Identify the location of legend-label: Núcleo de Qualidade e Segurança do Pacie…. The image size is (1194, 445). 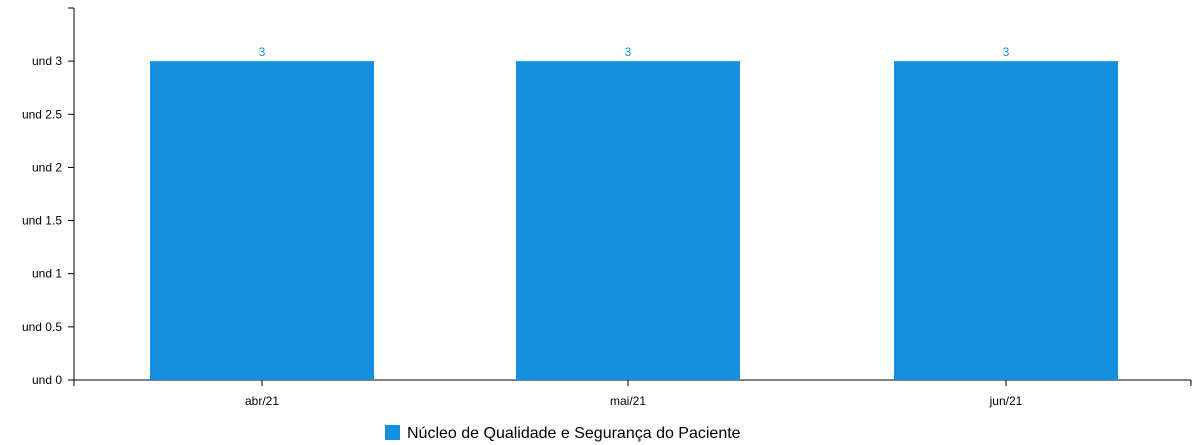
(574, 433).